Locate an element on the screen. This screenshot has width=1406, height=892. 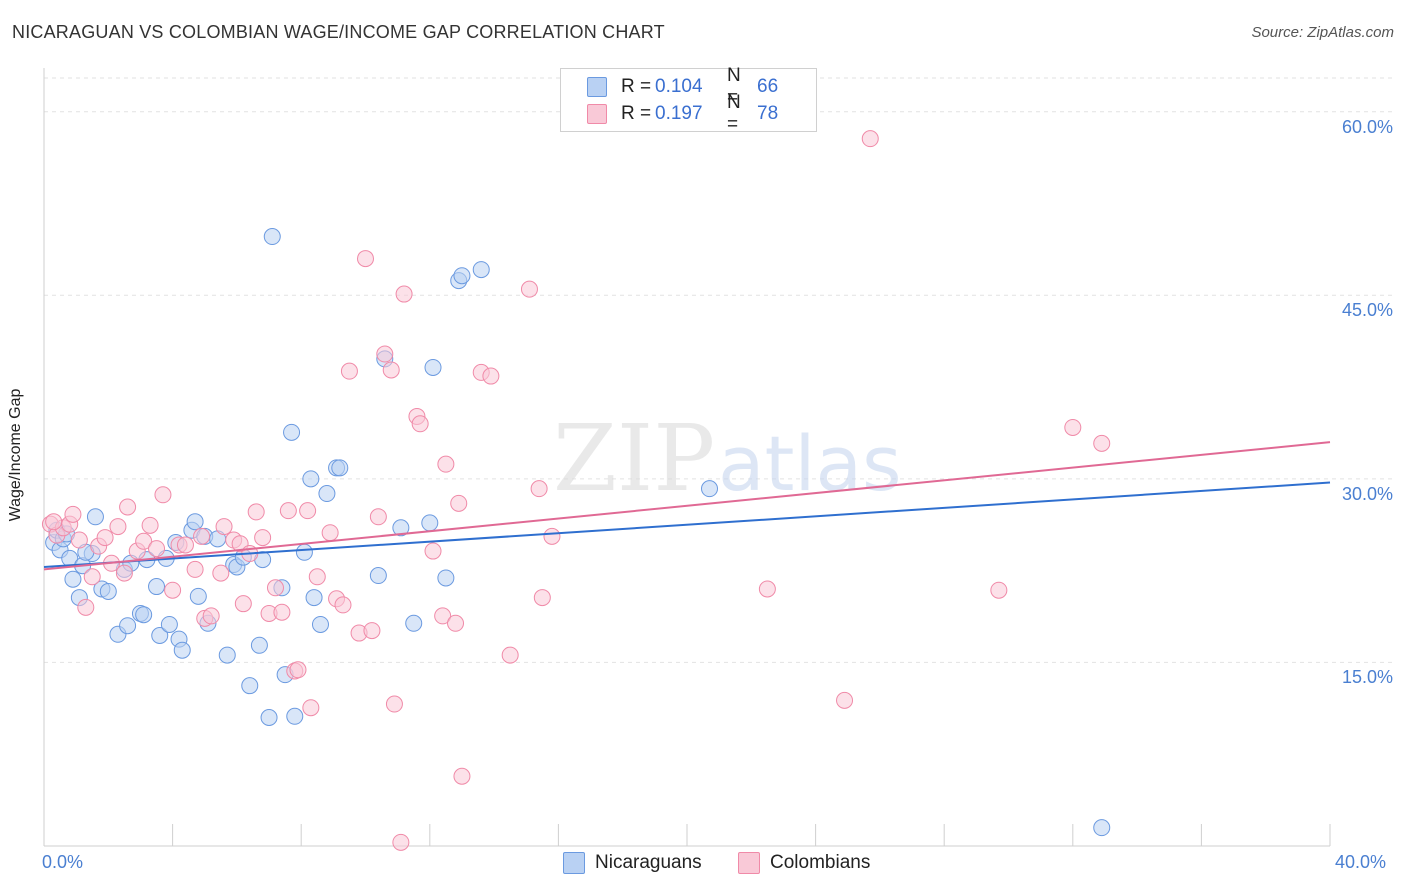
colombians-legend-icon is located at coordinates (749, 863).